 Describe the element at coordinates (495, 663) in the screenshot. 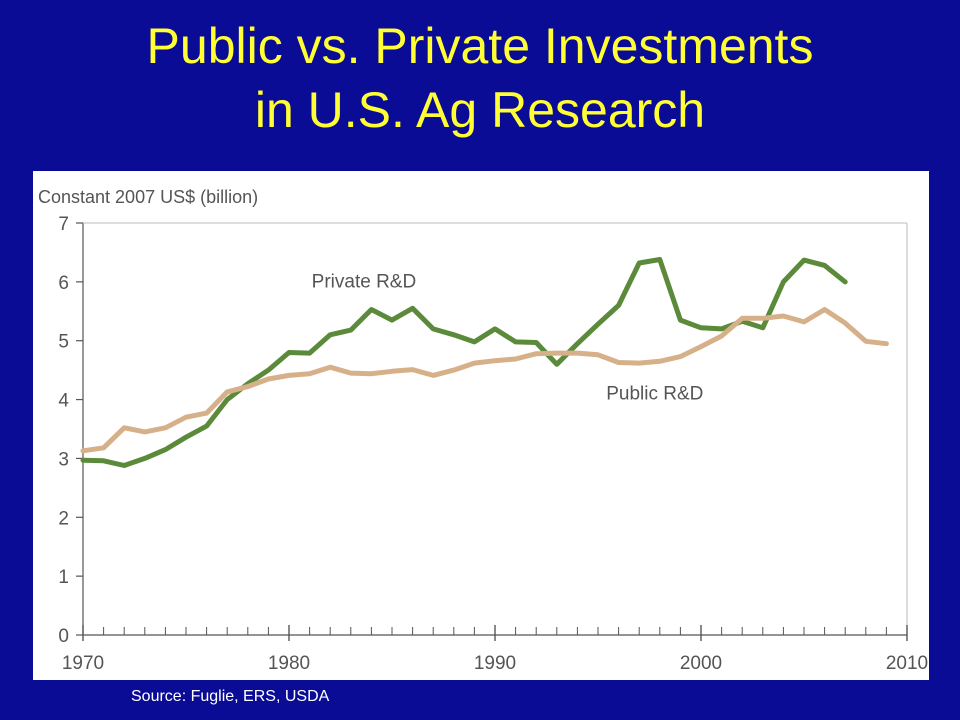

I see `x-tick-label: 1990` at that location.